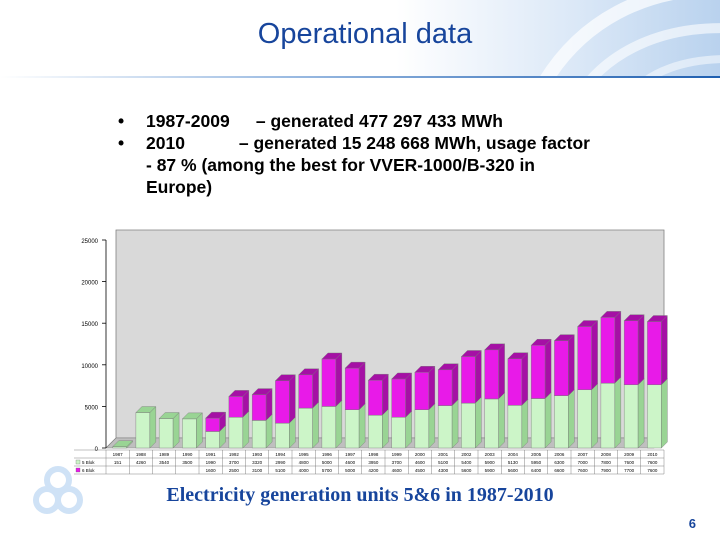 This screenshot has height=540, width=720. What do you see at coordinates (164, 454) in the screenshot?
I see `x-tick-label: 1989` at bounding box center [164, 454].